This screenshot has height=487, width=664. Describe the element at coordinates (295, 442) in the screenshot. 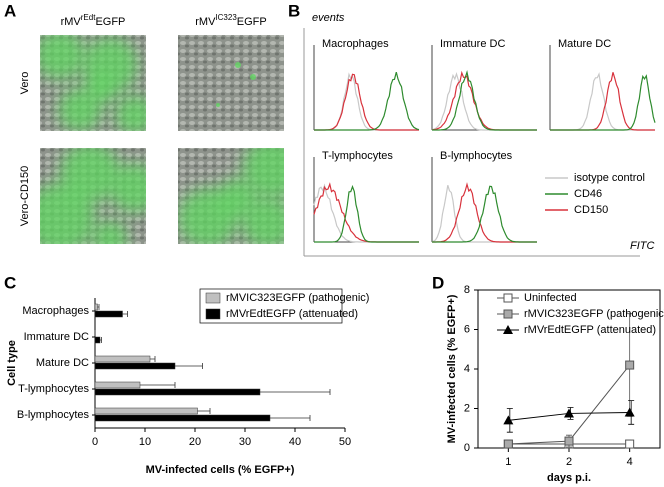

I see `x-tick-label: 40` at that location.